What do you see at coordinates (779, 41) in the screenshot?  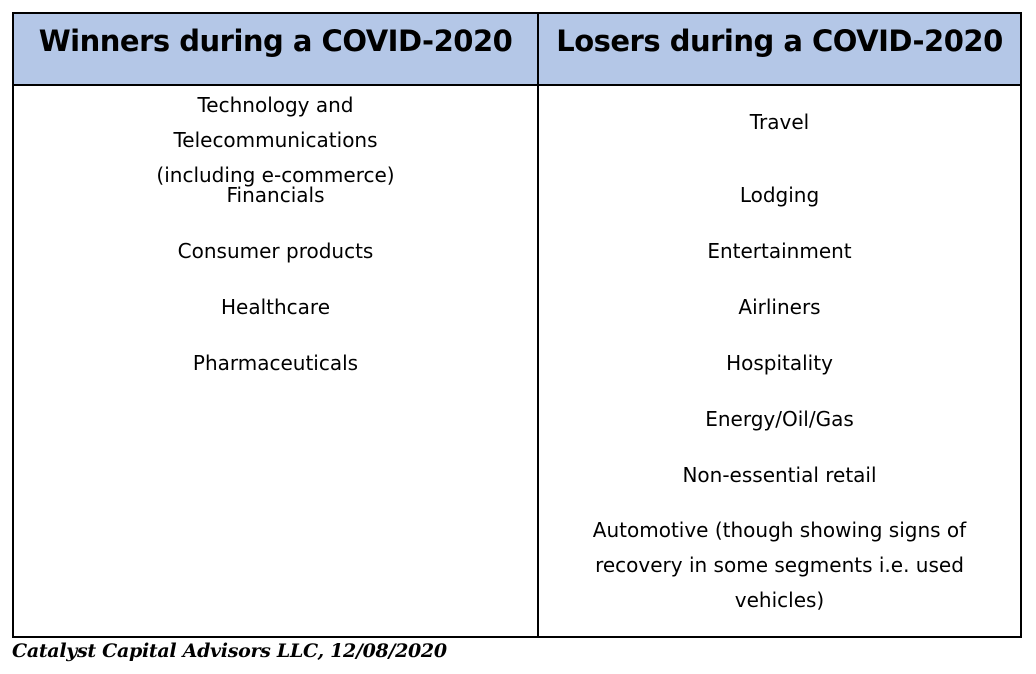 I see `losers-header: Losers during a COVID-2020` at bounding box center [779, 41].